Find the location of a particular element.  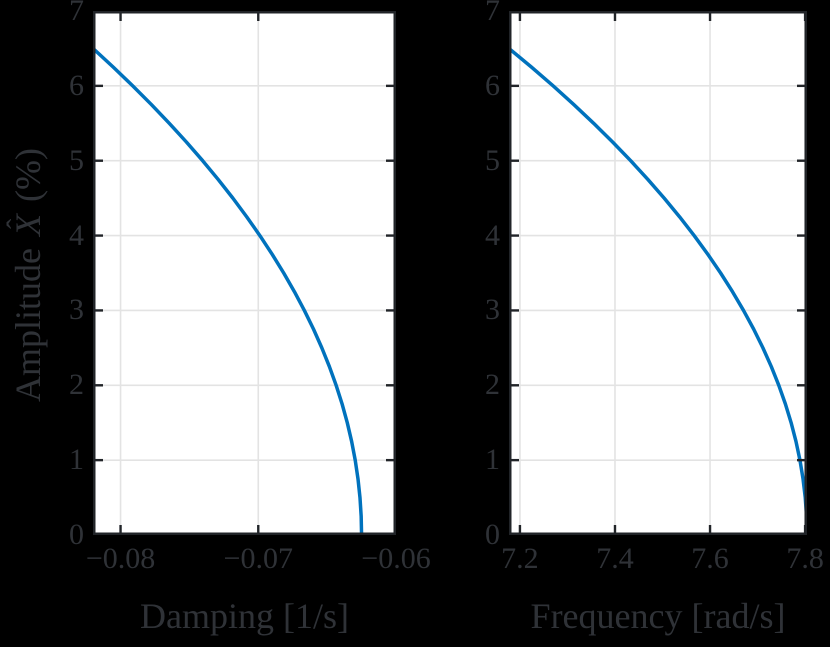

x-axis-label-damping: Damping [1/s] is located at coordinates (244, 616).